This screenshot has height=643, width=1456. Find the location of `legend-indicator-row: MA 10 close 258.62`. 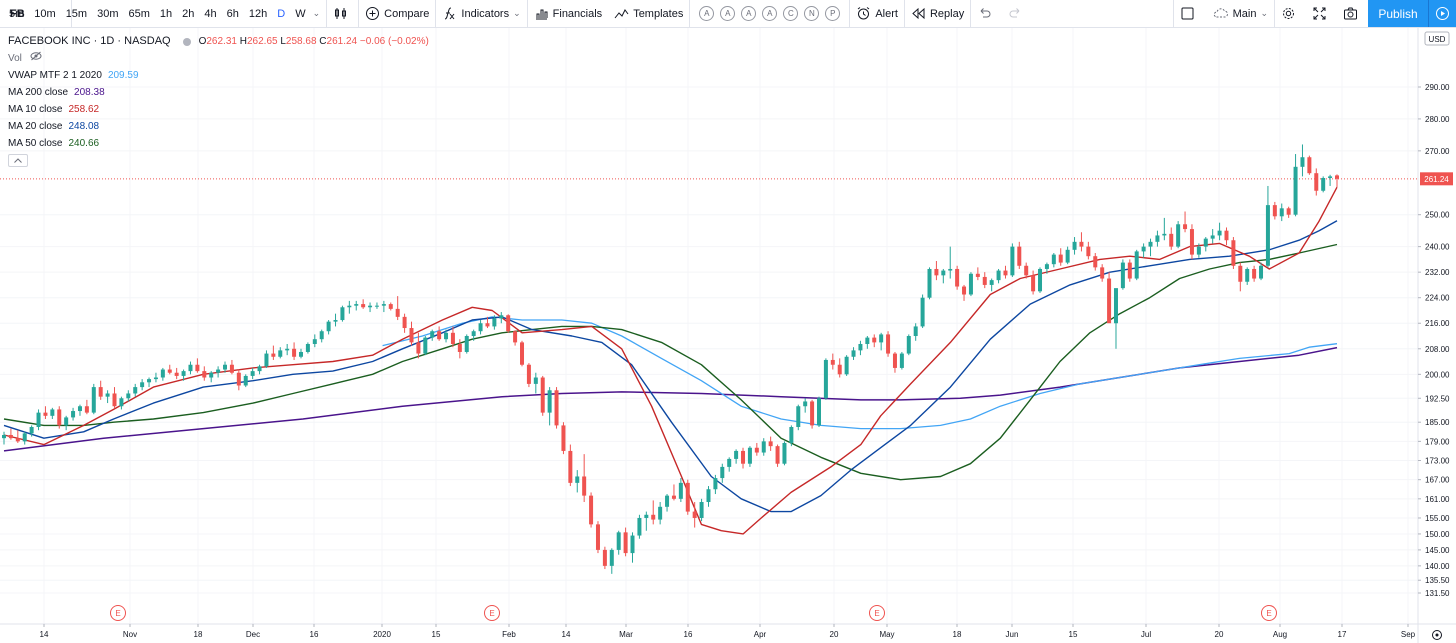

legend-indicator-row: MA 10 close 258.62 is located at coordinates (218, 109).